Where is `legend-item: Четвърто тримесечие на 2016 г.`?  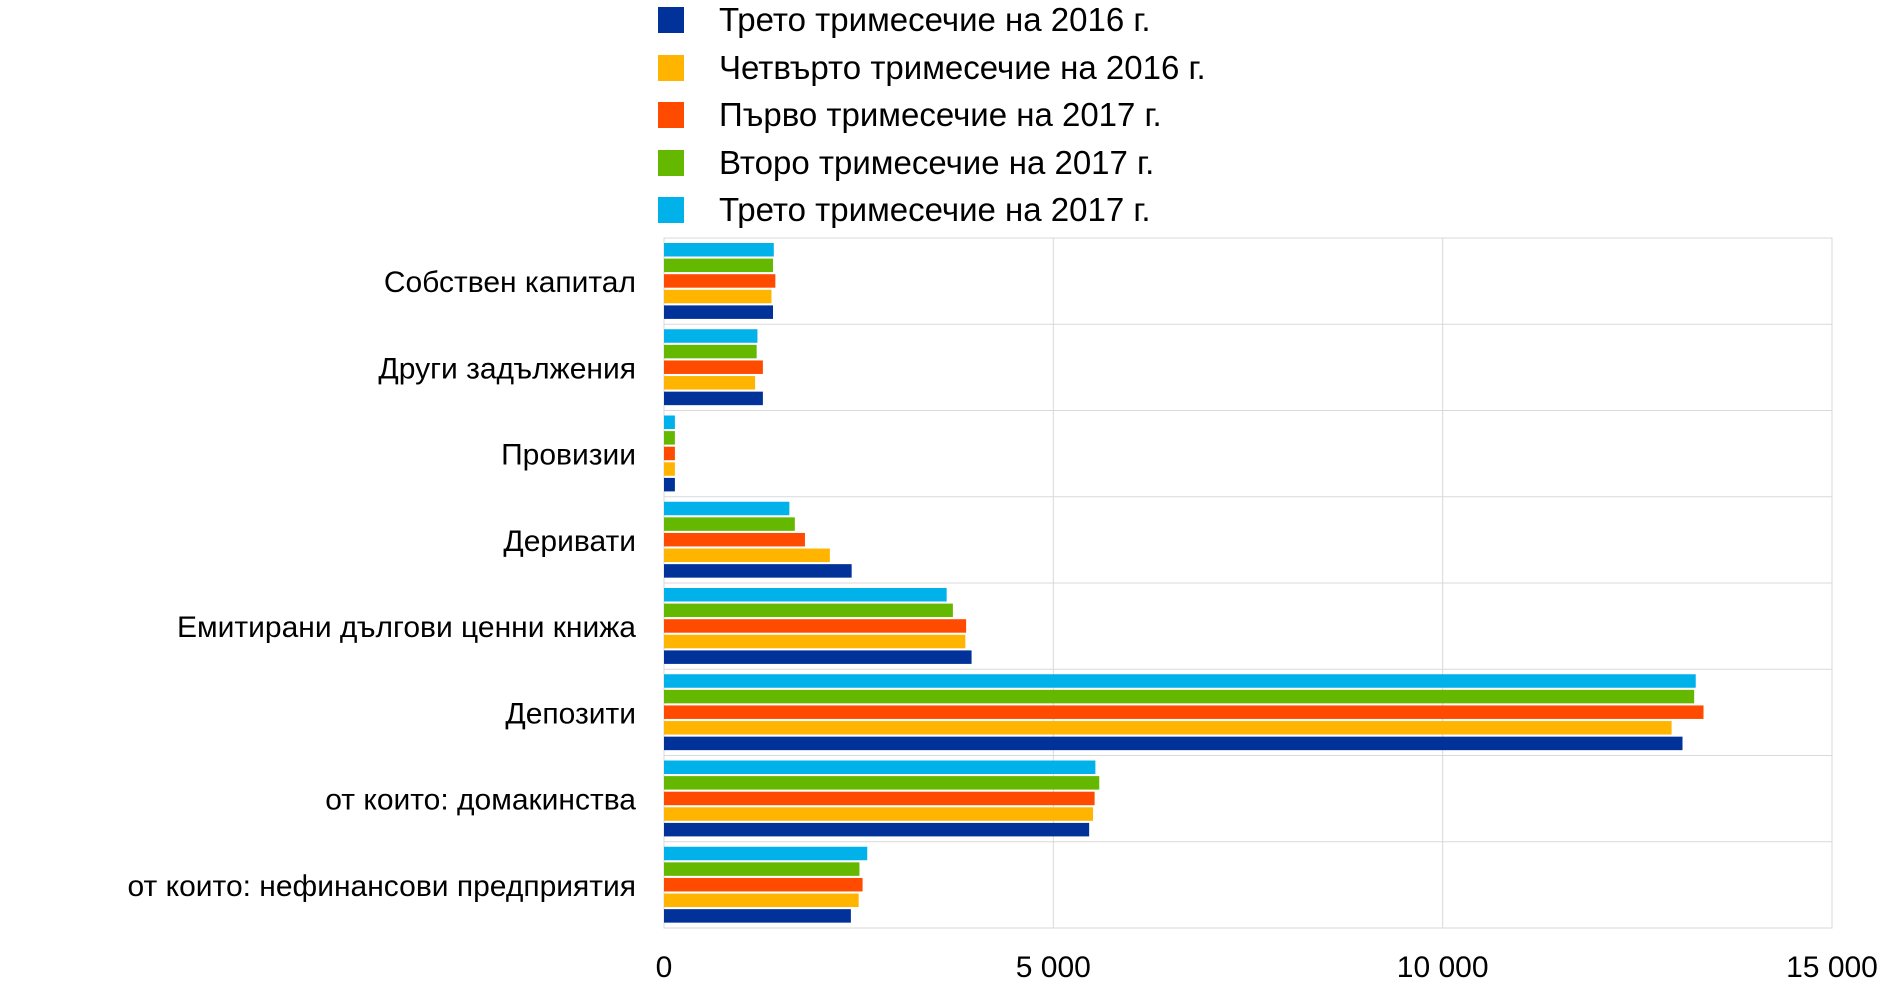
legend-item: Четвърто тримесечие на 2016 г. is located at coordinates (932, 67).